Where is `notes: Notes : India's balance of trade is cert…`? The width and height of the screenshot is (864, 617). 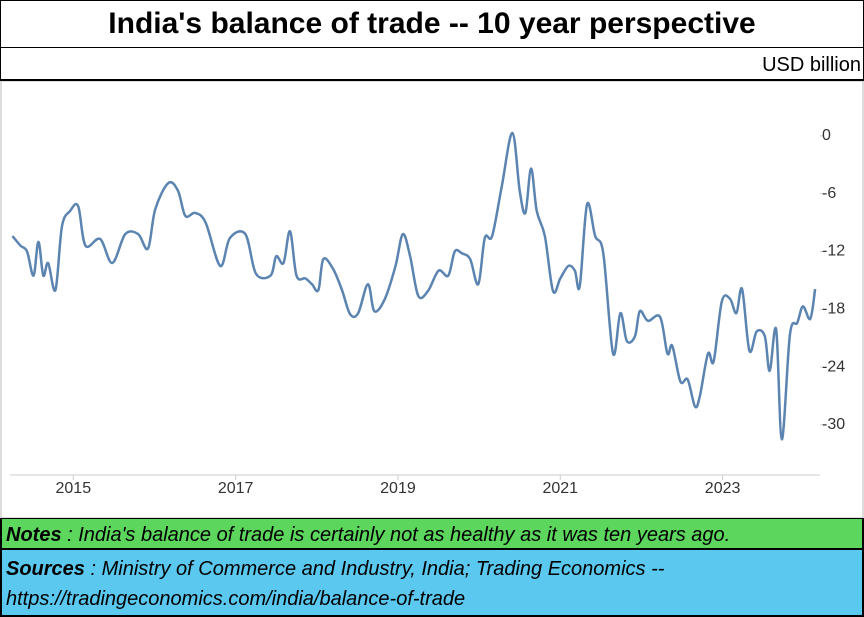 notes: Notes : India's balance of trade is cert… is located at coordinates (432, 533).